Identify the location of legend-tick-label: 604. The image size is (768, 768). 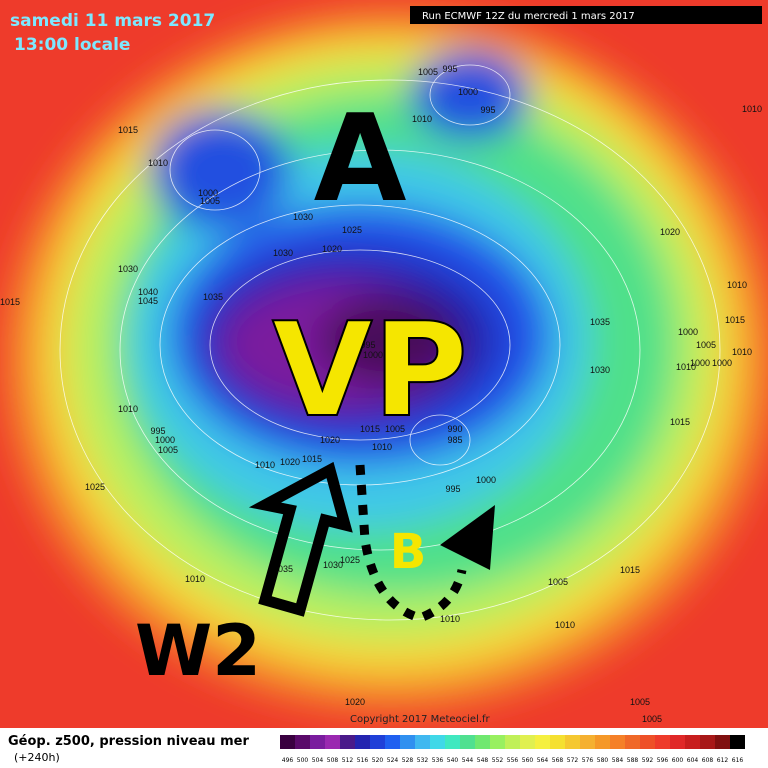
(693, 760).